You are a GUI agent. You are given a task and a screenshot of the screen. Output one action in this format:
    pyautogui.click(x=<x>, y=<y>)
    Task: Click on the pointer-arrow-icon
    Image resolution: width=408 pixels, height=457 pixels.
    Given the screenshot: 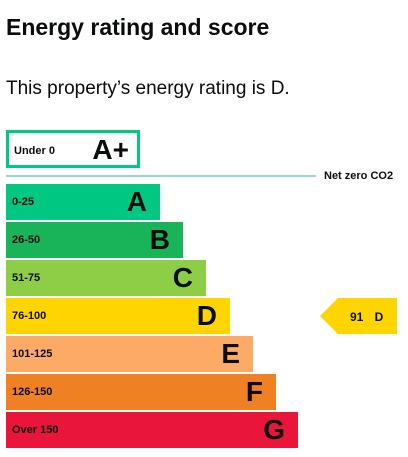 What is the action you would take?
    pyautogui.click(x=358, y=316)
    